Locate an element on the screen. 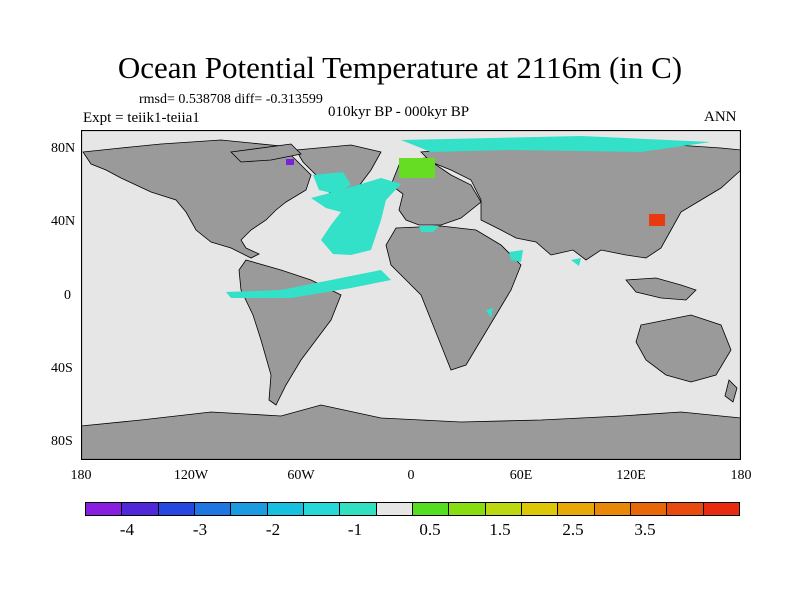 This screenshot has width=800, height=600. experiment-label: Expt = teiik1-teiia1 is located at coordinates (141, 118).